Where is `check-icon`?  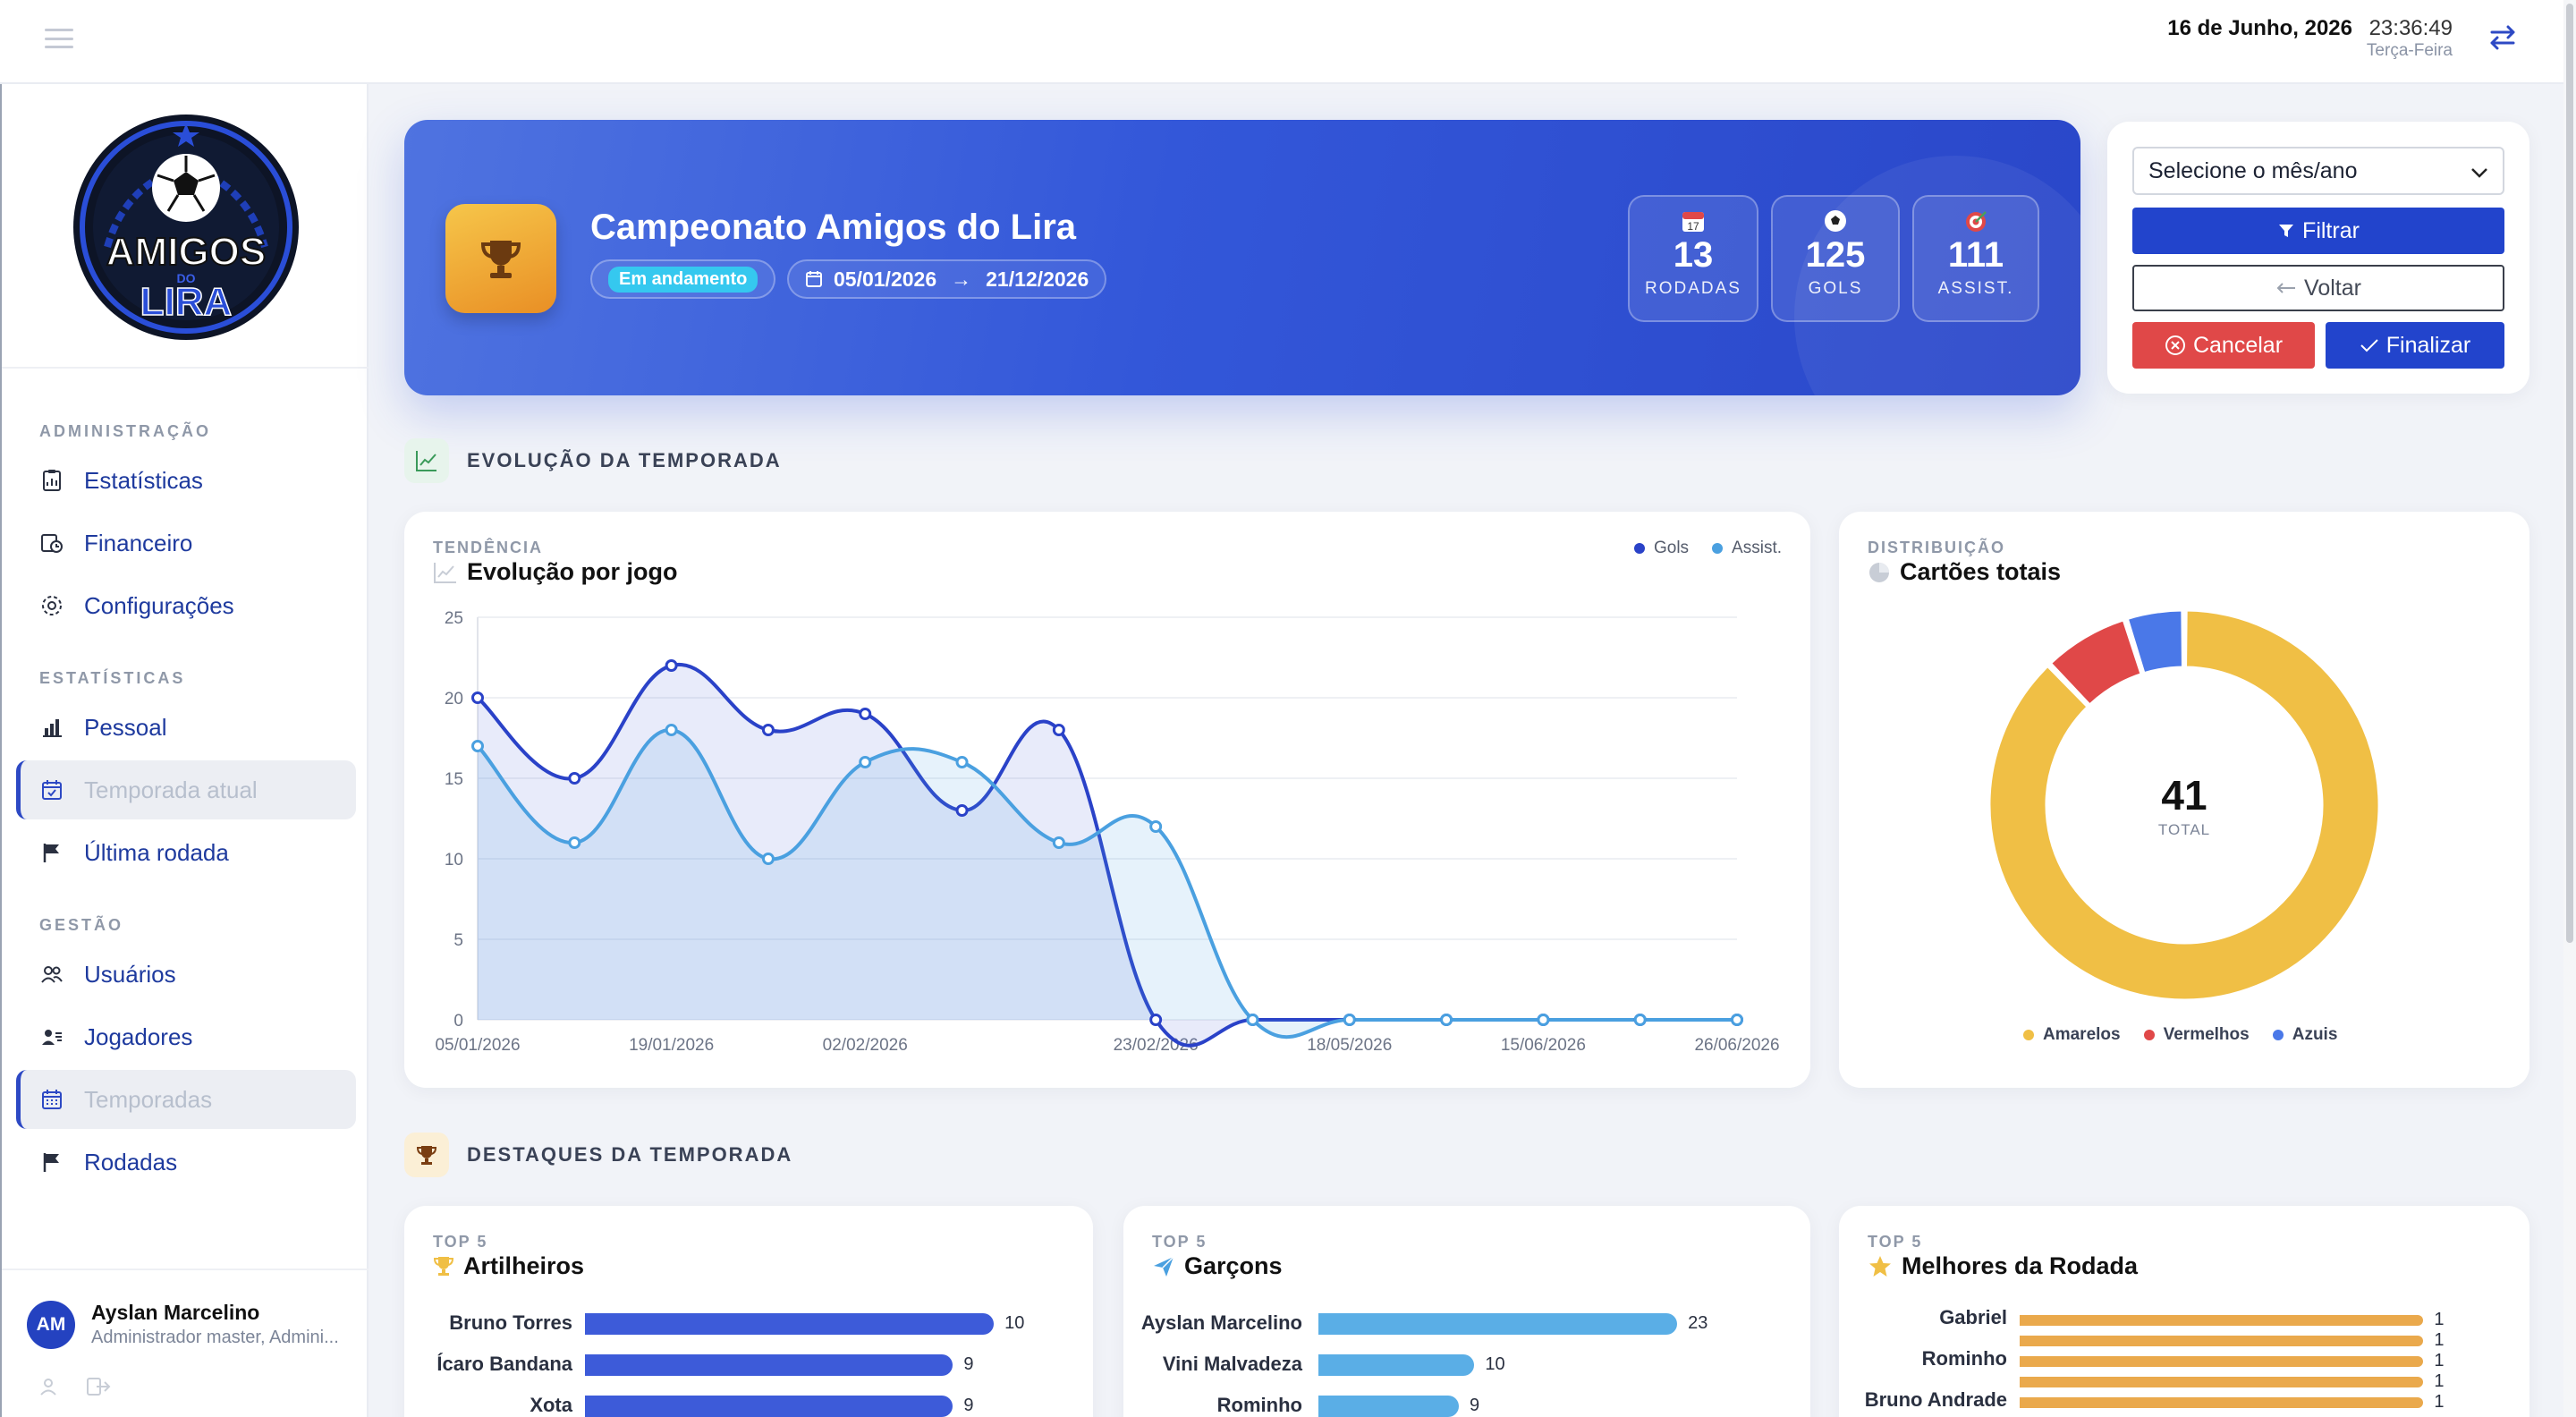
check-icon is located at coordinates (2369, 345).